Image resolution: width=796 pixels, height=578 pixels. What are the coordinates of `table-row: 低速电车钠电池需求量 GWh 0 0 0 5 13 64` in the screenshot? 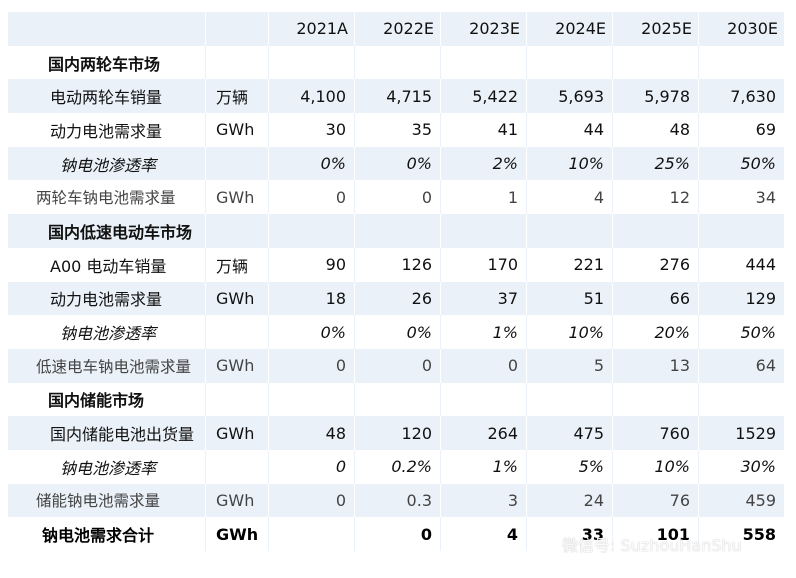 It's located at (396, 365).